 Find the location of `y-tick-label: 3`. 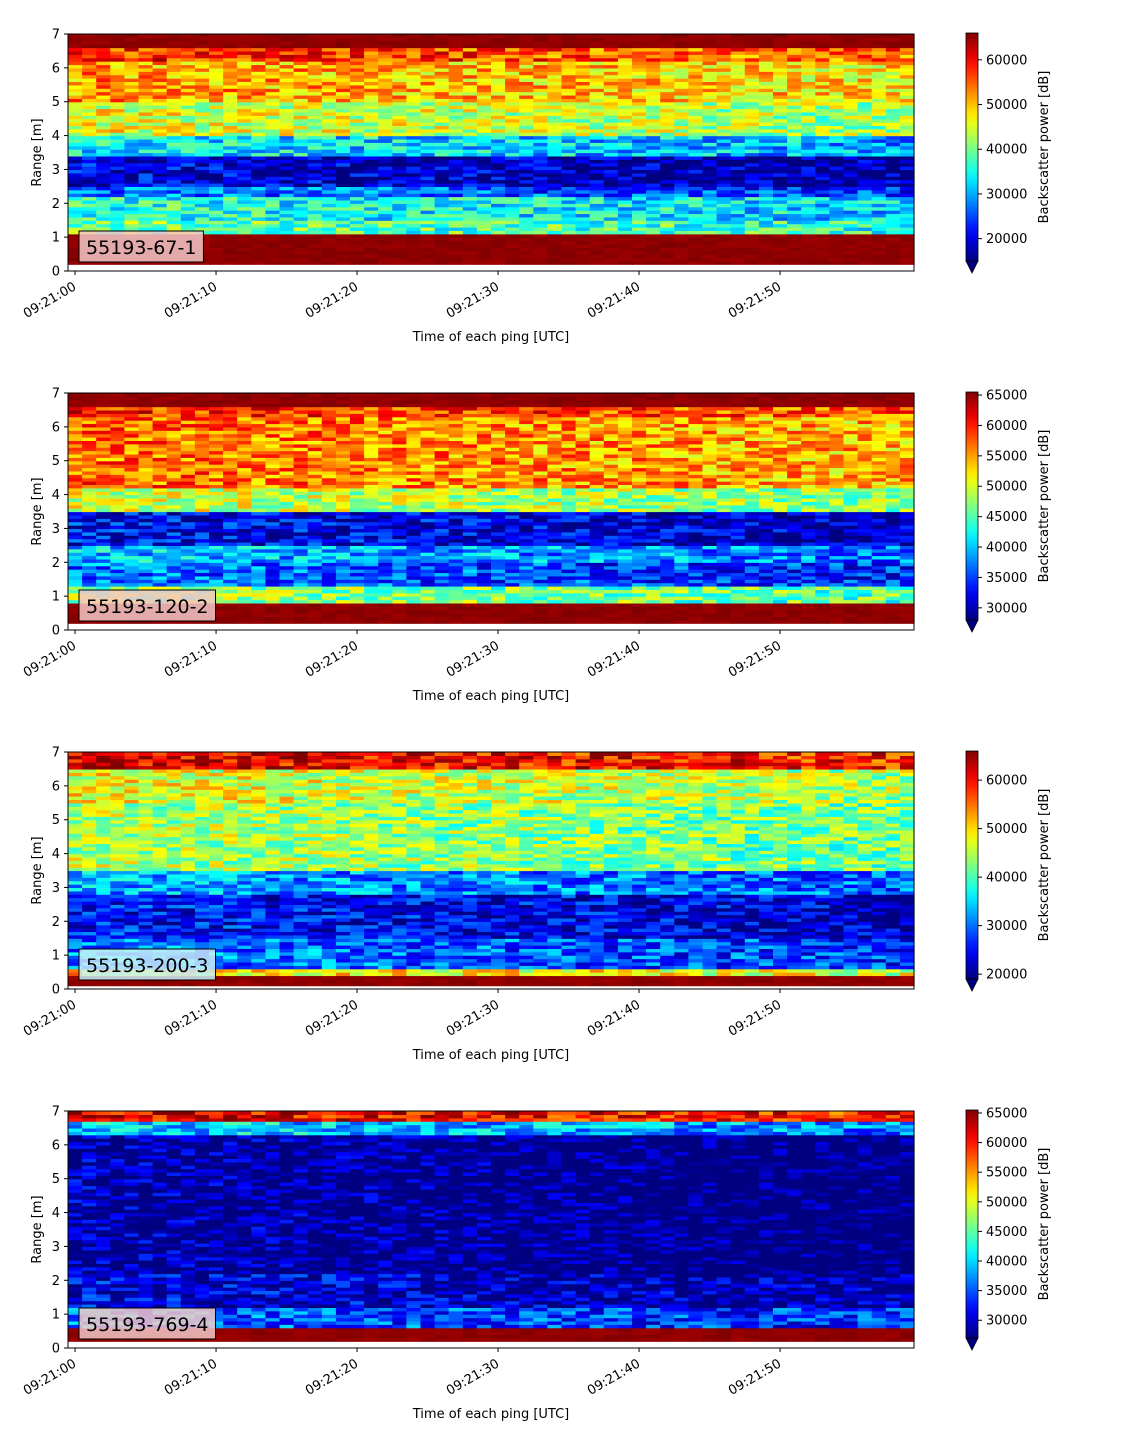

y-tick-label: 3 is located at coordinates (56, 170).